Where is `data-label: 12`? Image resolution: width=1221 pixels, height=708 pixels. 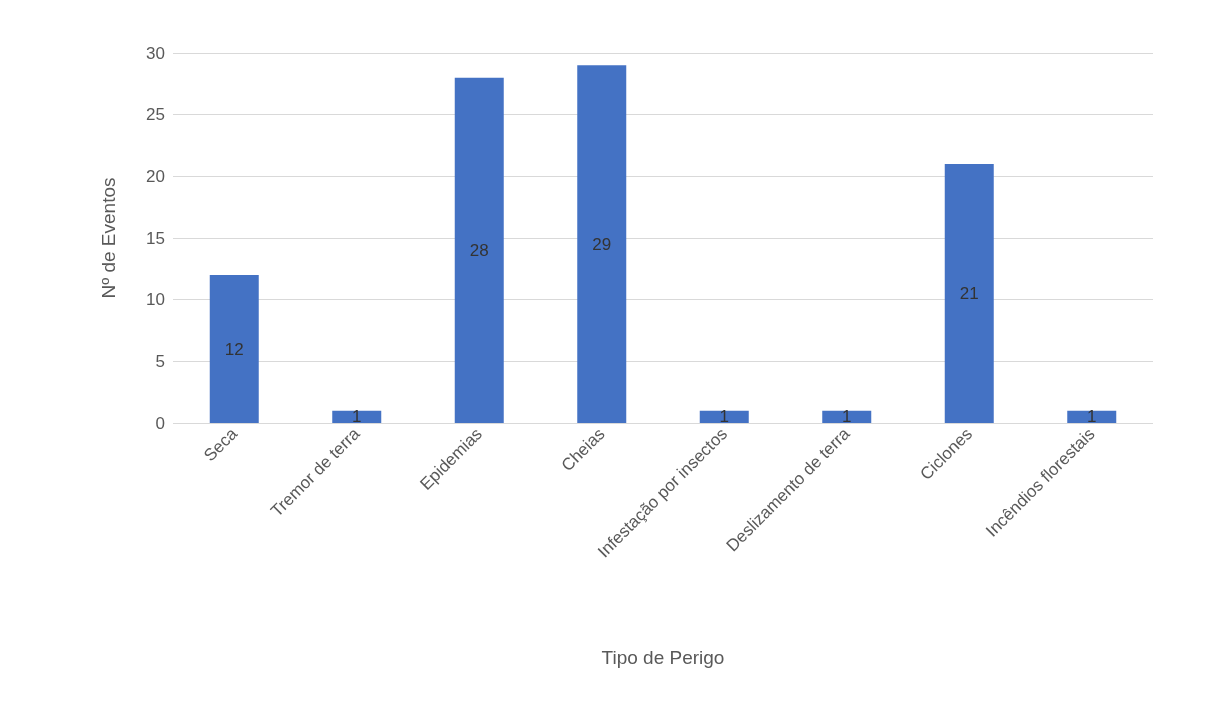 data-label: 12 is located at coordinates (234, 349).